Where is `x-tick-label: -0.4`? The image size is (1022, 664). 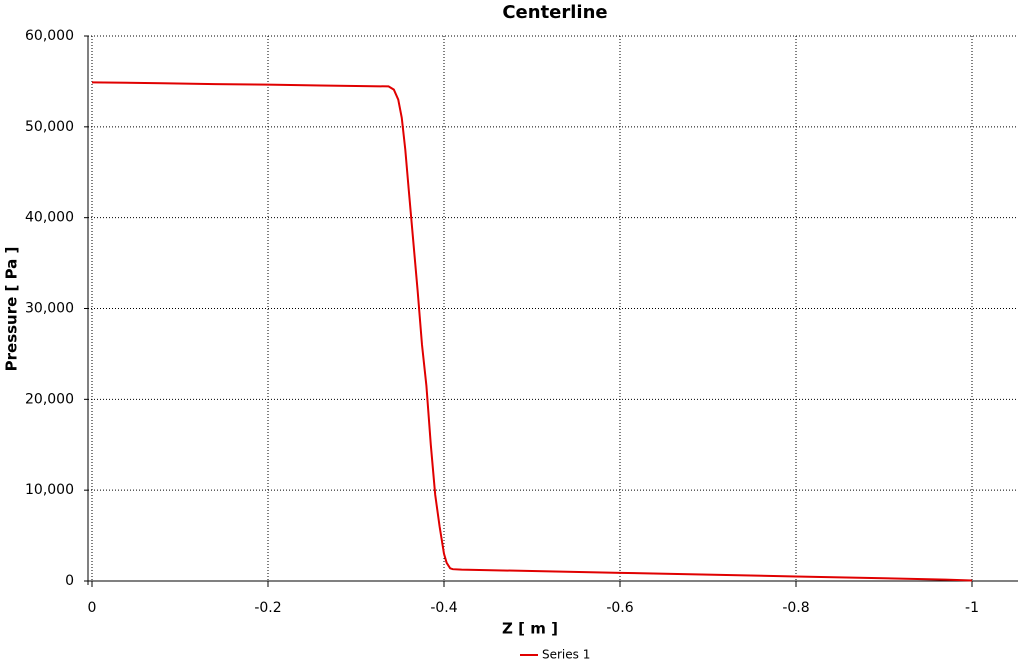 x-tick-label: -0.4 is located at coordinates (443, 608).